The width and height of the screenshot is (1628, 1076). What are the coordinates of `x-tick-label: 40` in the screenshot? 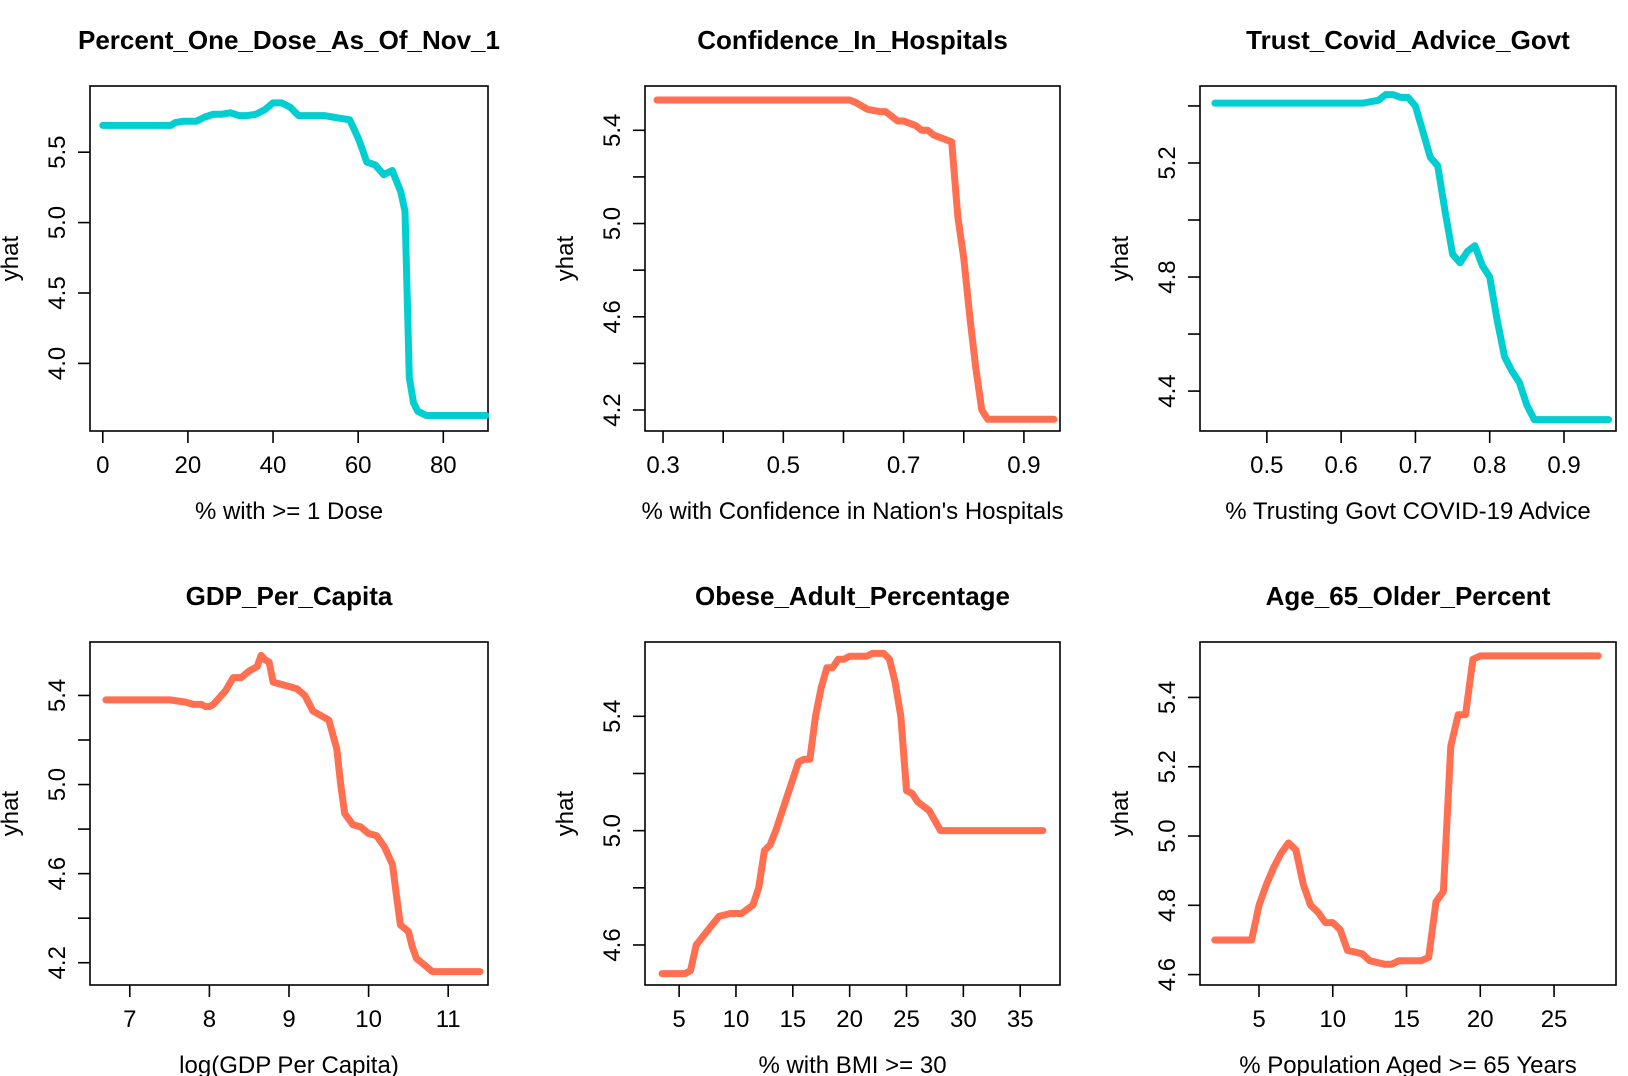 It's located at (273, 465).